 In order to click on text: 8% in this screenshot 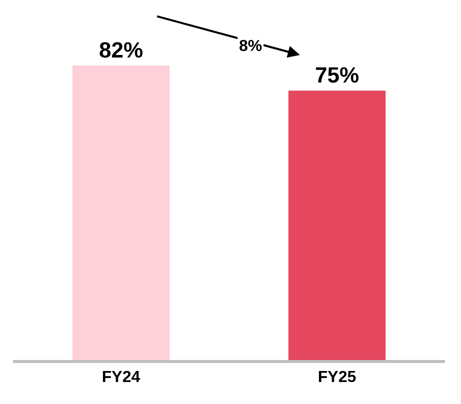, I will do `click(250, 46)`.